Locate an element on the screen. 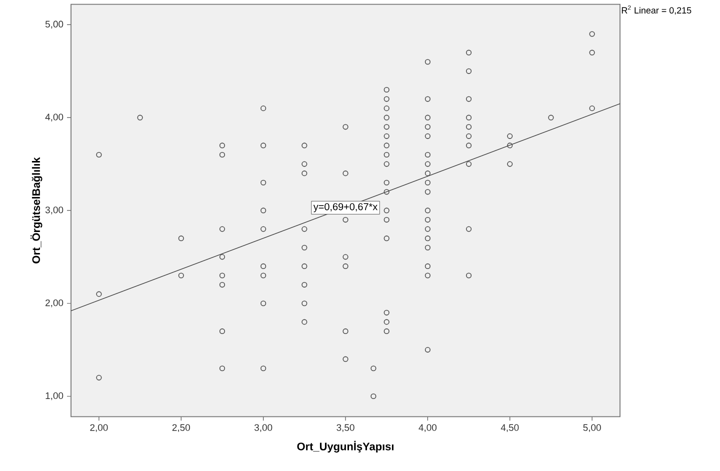 The width and height of the screenshot is (720, 471). y-axis-title: Ort_ÖrgütselBağlılık is located at coordinates (36, 210).